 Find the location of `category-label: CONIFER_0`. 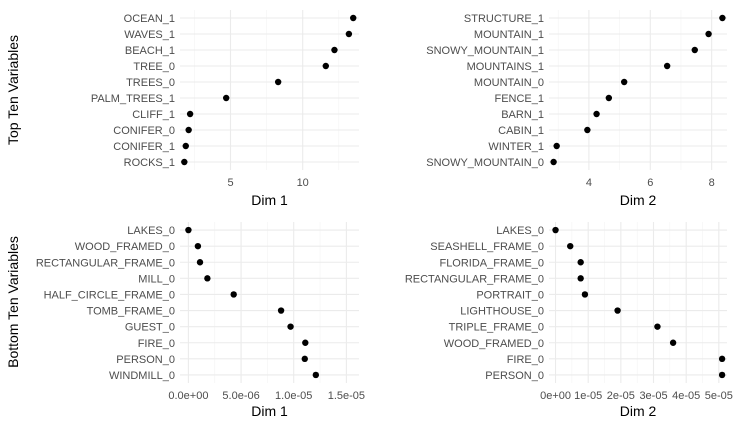

category-label: CONIFER_0 is located at coordinates (144, 131).